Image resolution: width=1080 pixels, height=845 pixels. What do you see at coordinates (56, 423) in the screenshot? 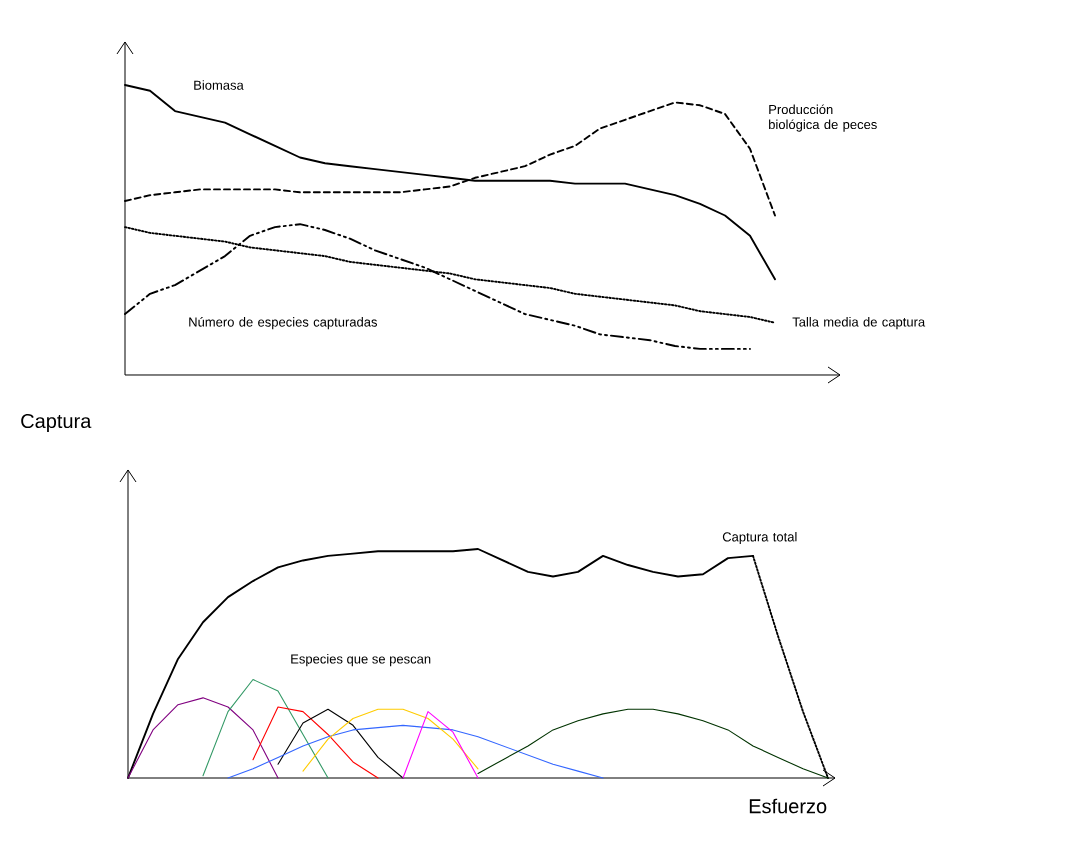
I see `y-axis-title: Captura` at bounding box center [56, 423].